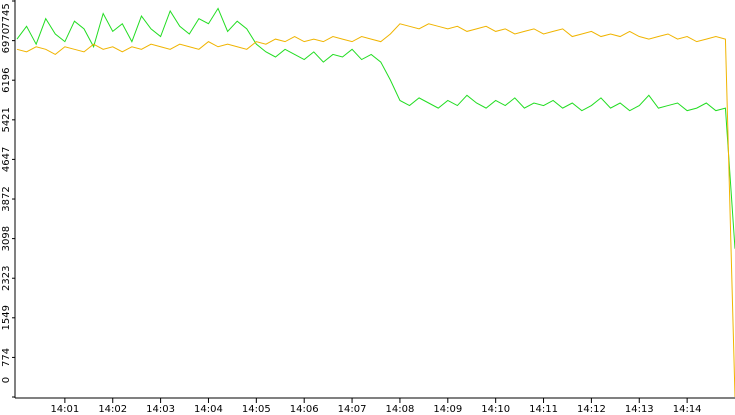  What do you see at coordinates (64, 409) in the screenshot?
I see `x-tick-label: 14:01` at bounding box center [64, 409].